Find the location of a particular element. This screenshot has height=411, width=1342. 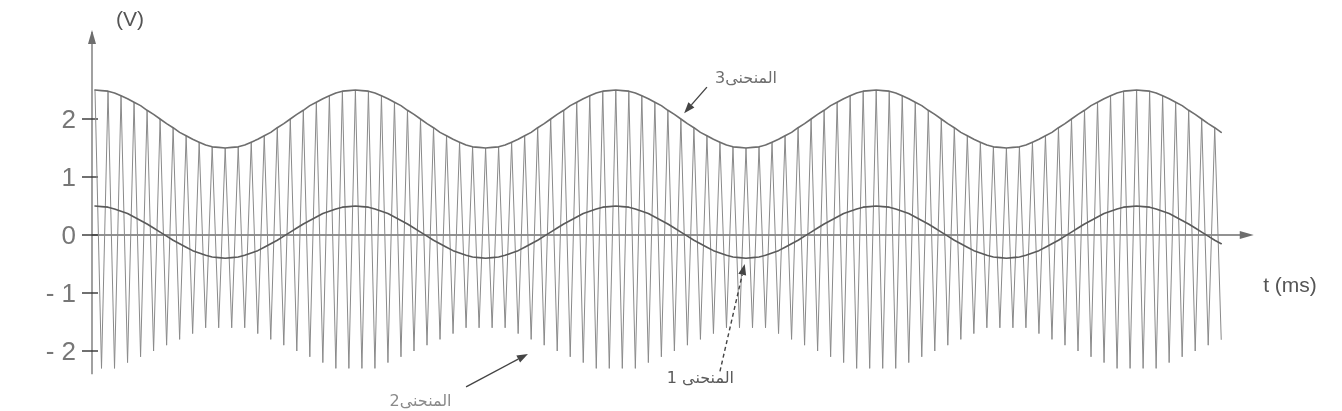

text: المنحنى 1 is located at coordinates (700, 378).